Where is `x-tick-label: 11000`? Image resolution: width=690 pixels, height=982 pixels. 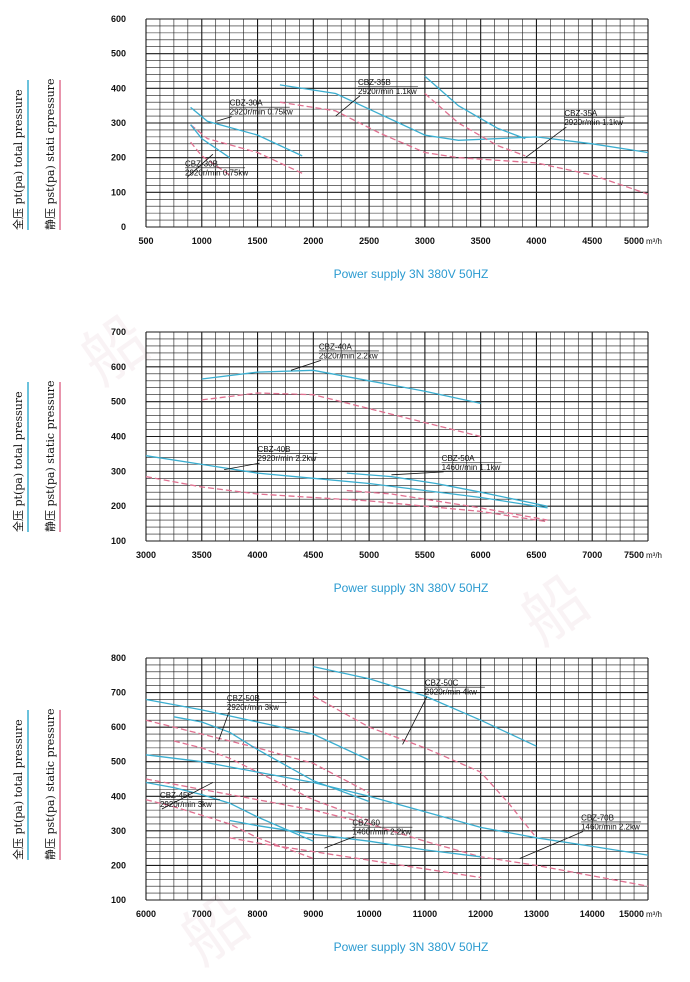
x-tick-label: 11000 is located at coordinates (425, 914).